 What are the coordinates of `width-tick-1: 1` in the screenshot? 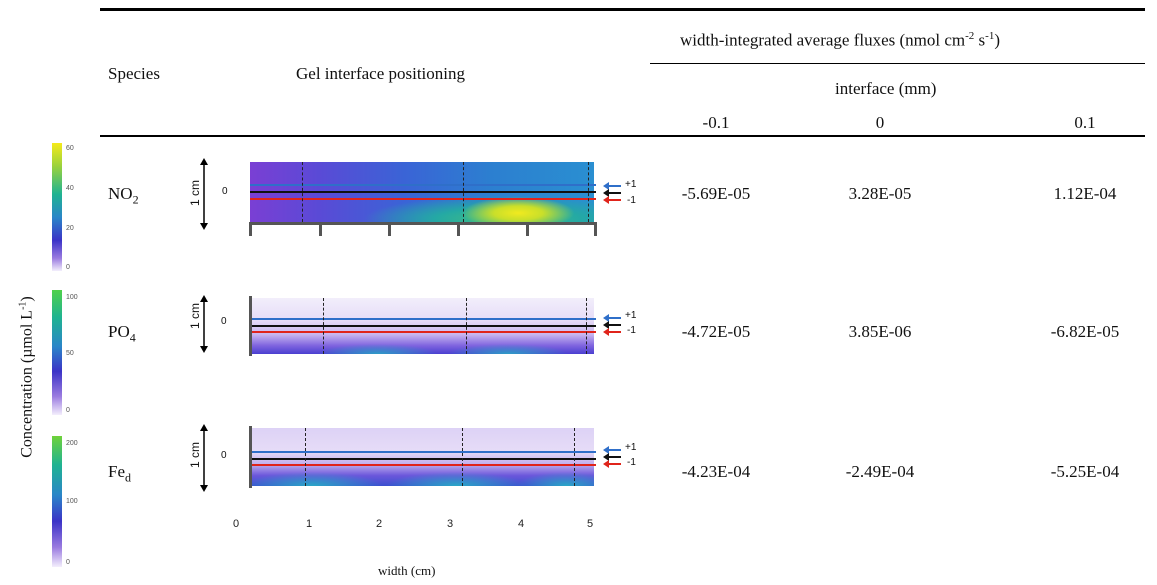 It's located at (309, 524).